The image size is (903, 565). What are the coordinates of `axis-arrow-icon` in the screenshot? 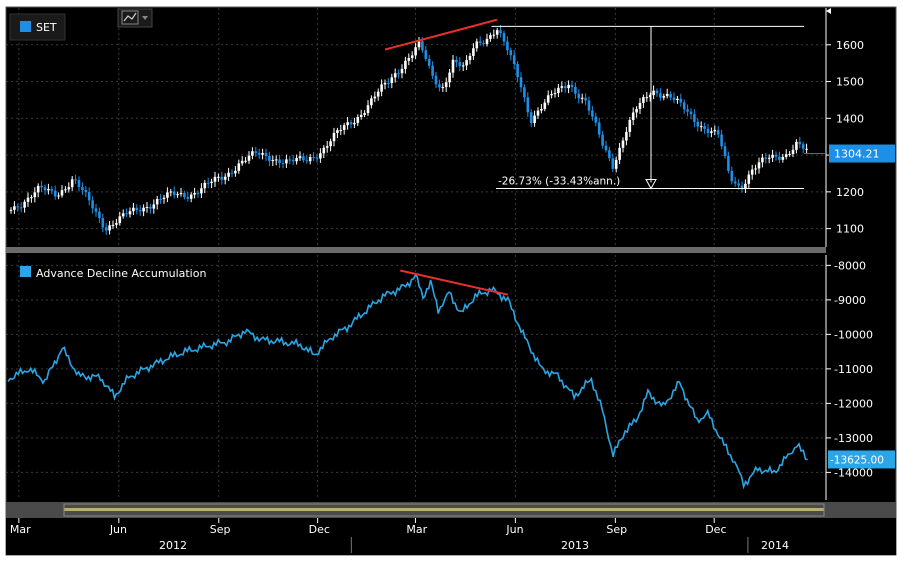 It's located at (828, 11).